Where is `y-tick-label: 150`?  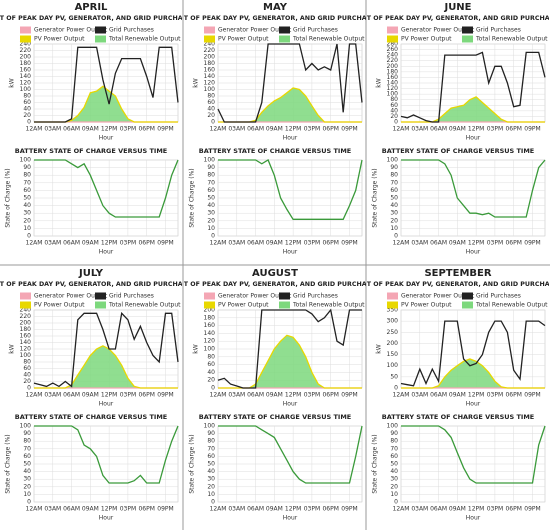
y-tick-label: 150 is located at coordinates (393, 354).